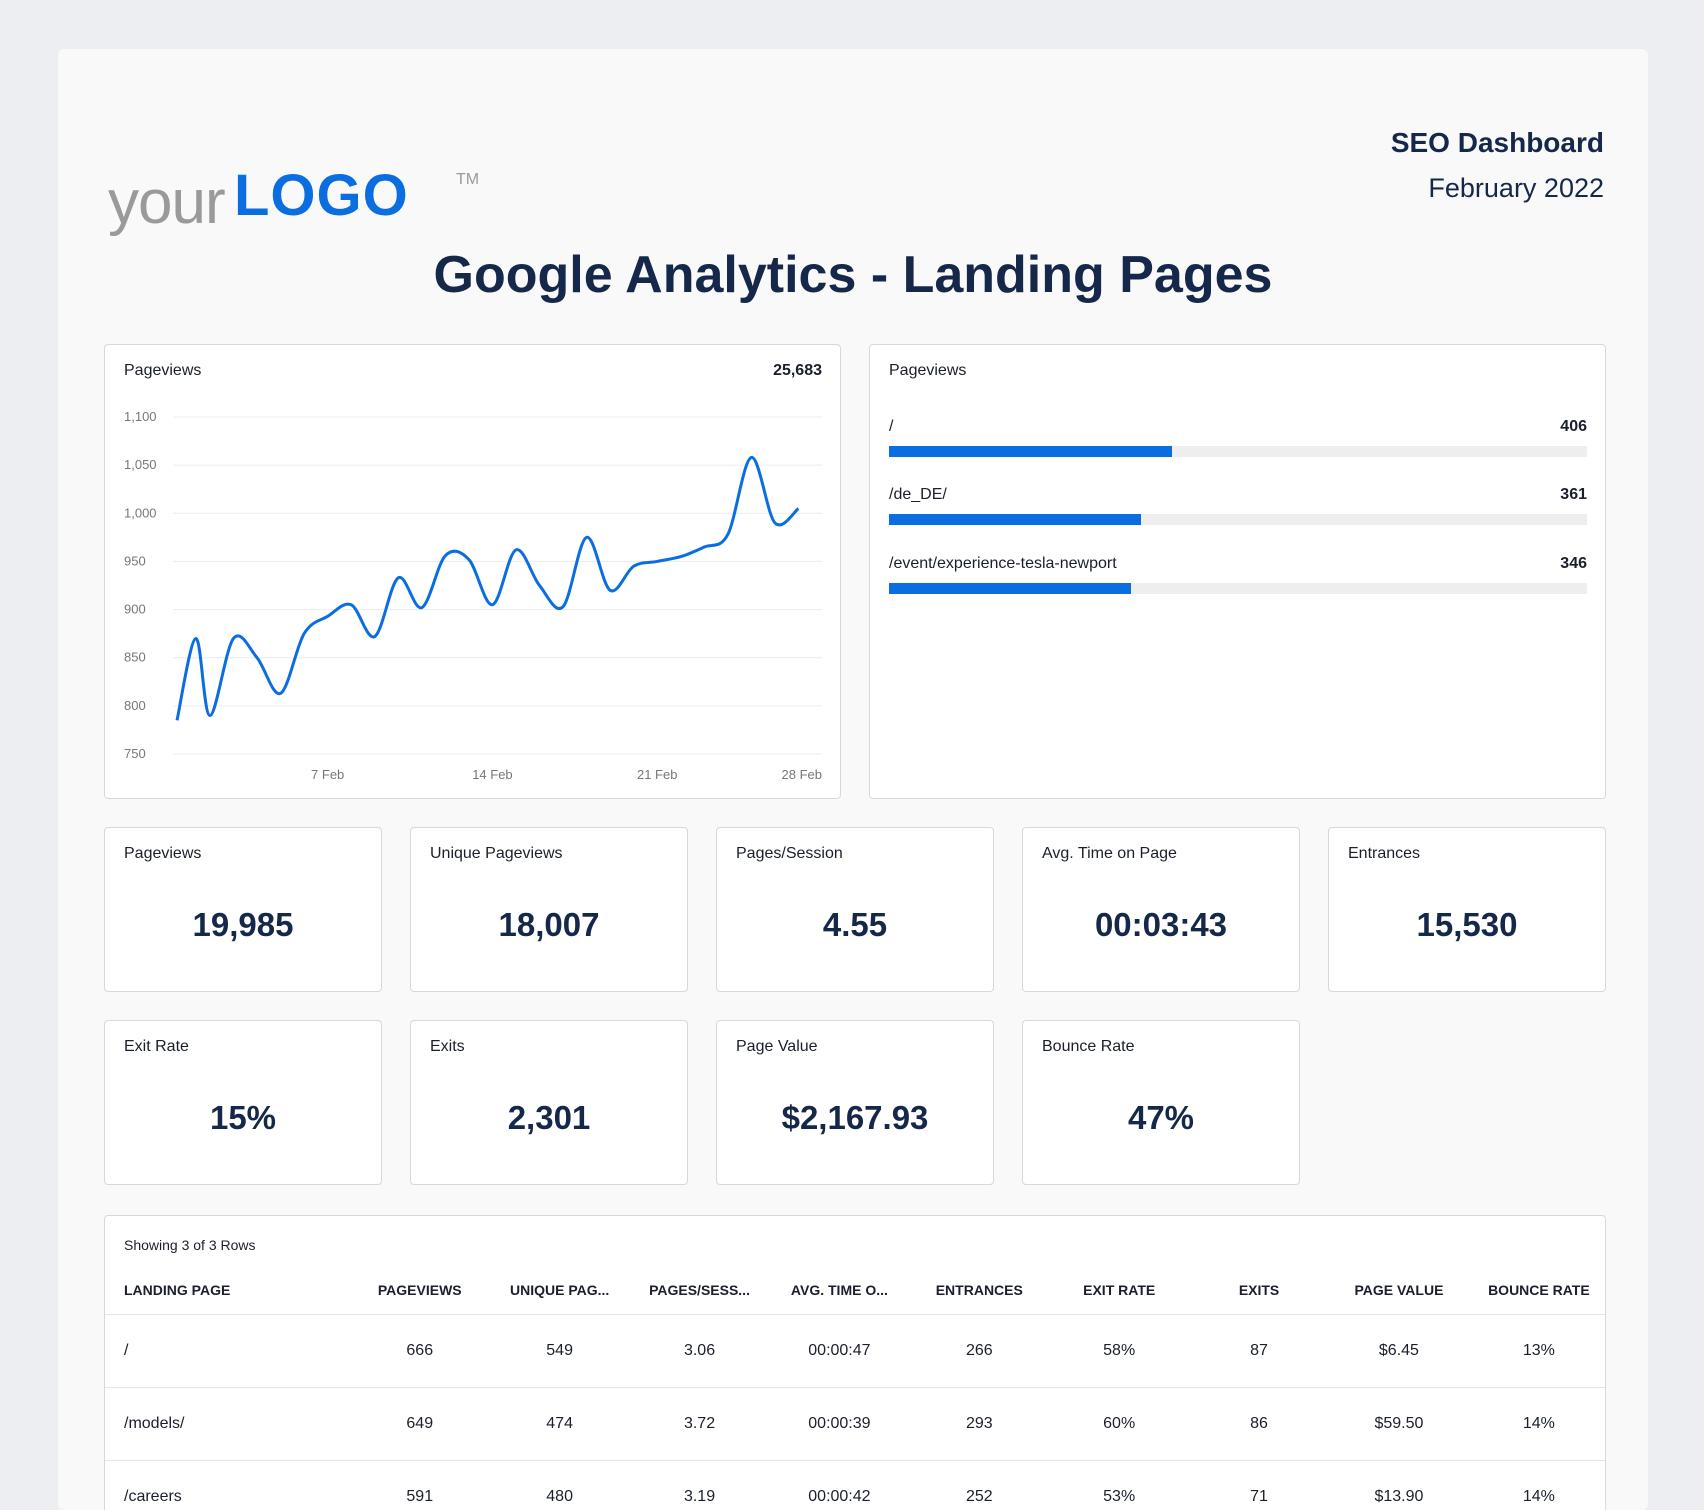 The width and height of the screenshot is (1704, 1510). Describe the element at coordinates (447, 1046) in the screenshot. I see `kpi-label: Exits` at that location.